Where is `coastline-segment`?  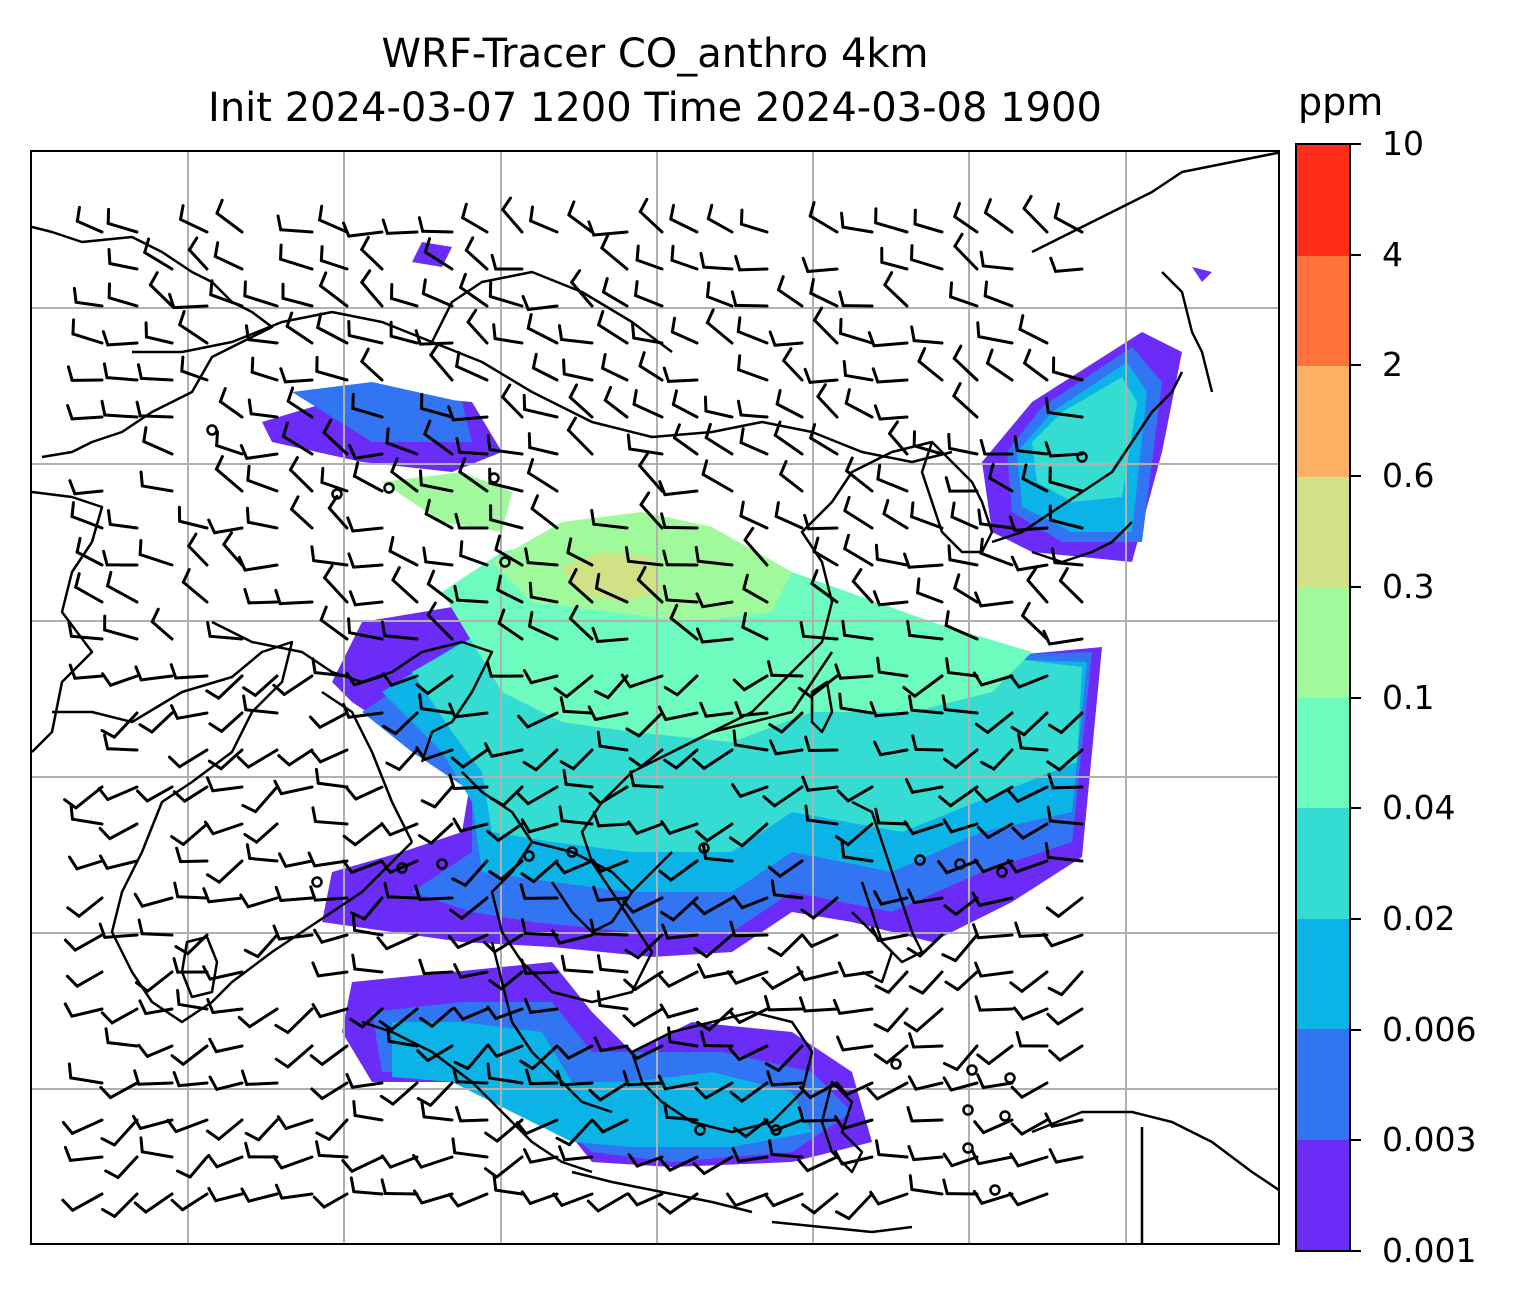
coastline-segment is located at coordinates (1187, 332).